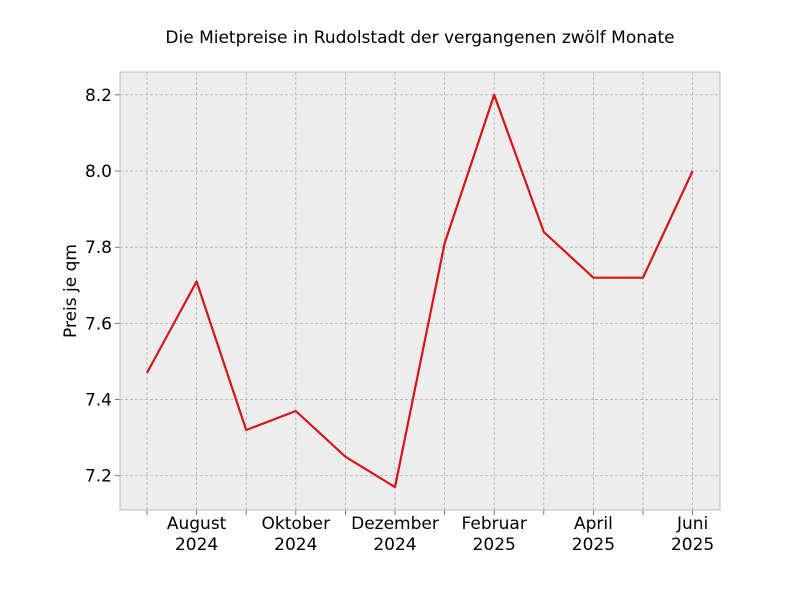  I want to click on y-tick-label: 7.4, so click(98, 401).